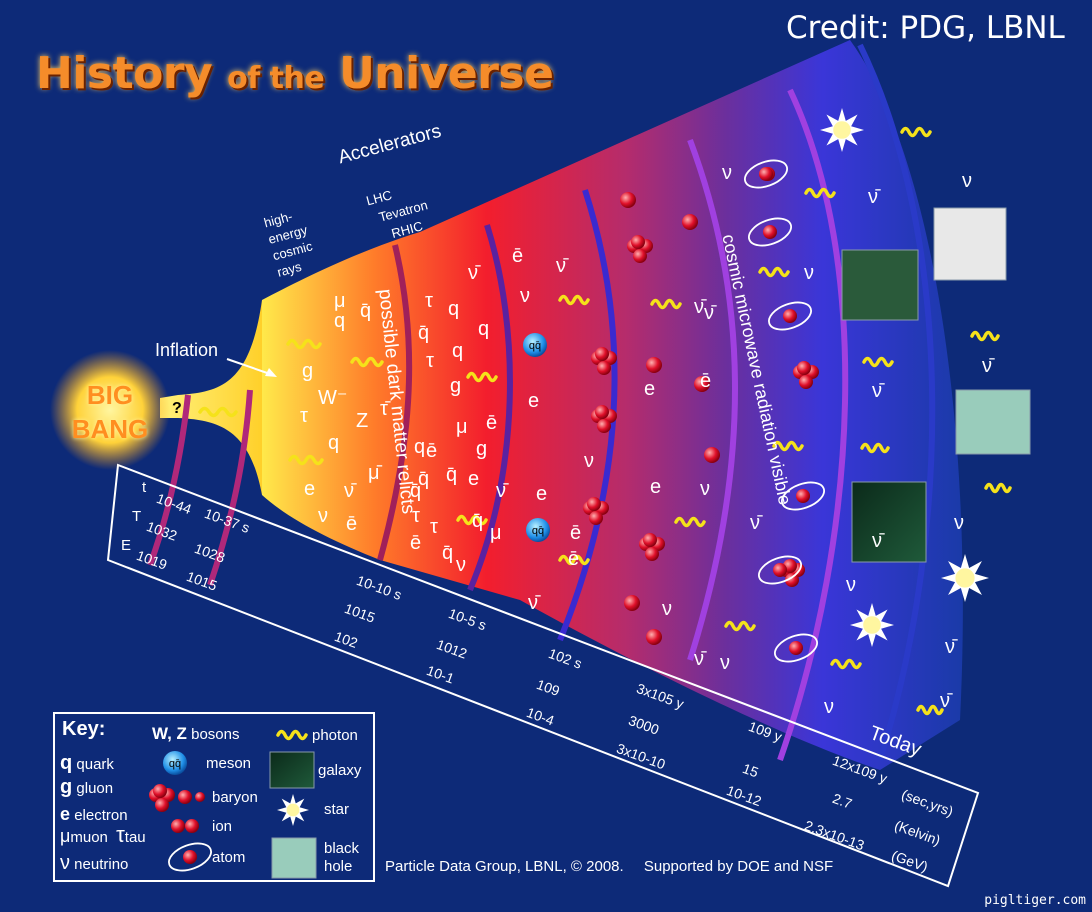 The height and width of the screenshot is (912, 1092). Describe the element at coordinates (950, 647) in the screenshot. I see `late-particle-9: ν̄` at that location.